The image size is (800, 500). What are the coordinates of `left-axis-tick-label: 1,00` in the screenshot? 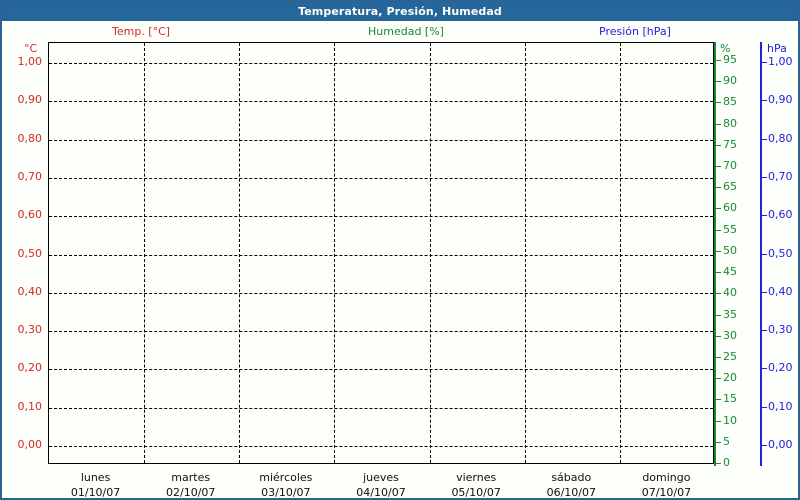 It's located at (30, 61).